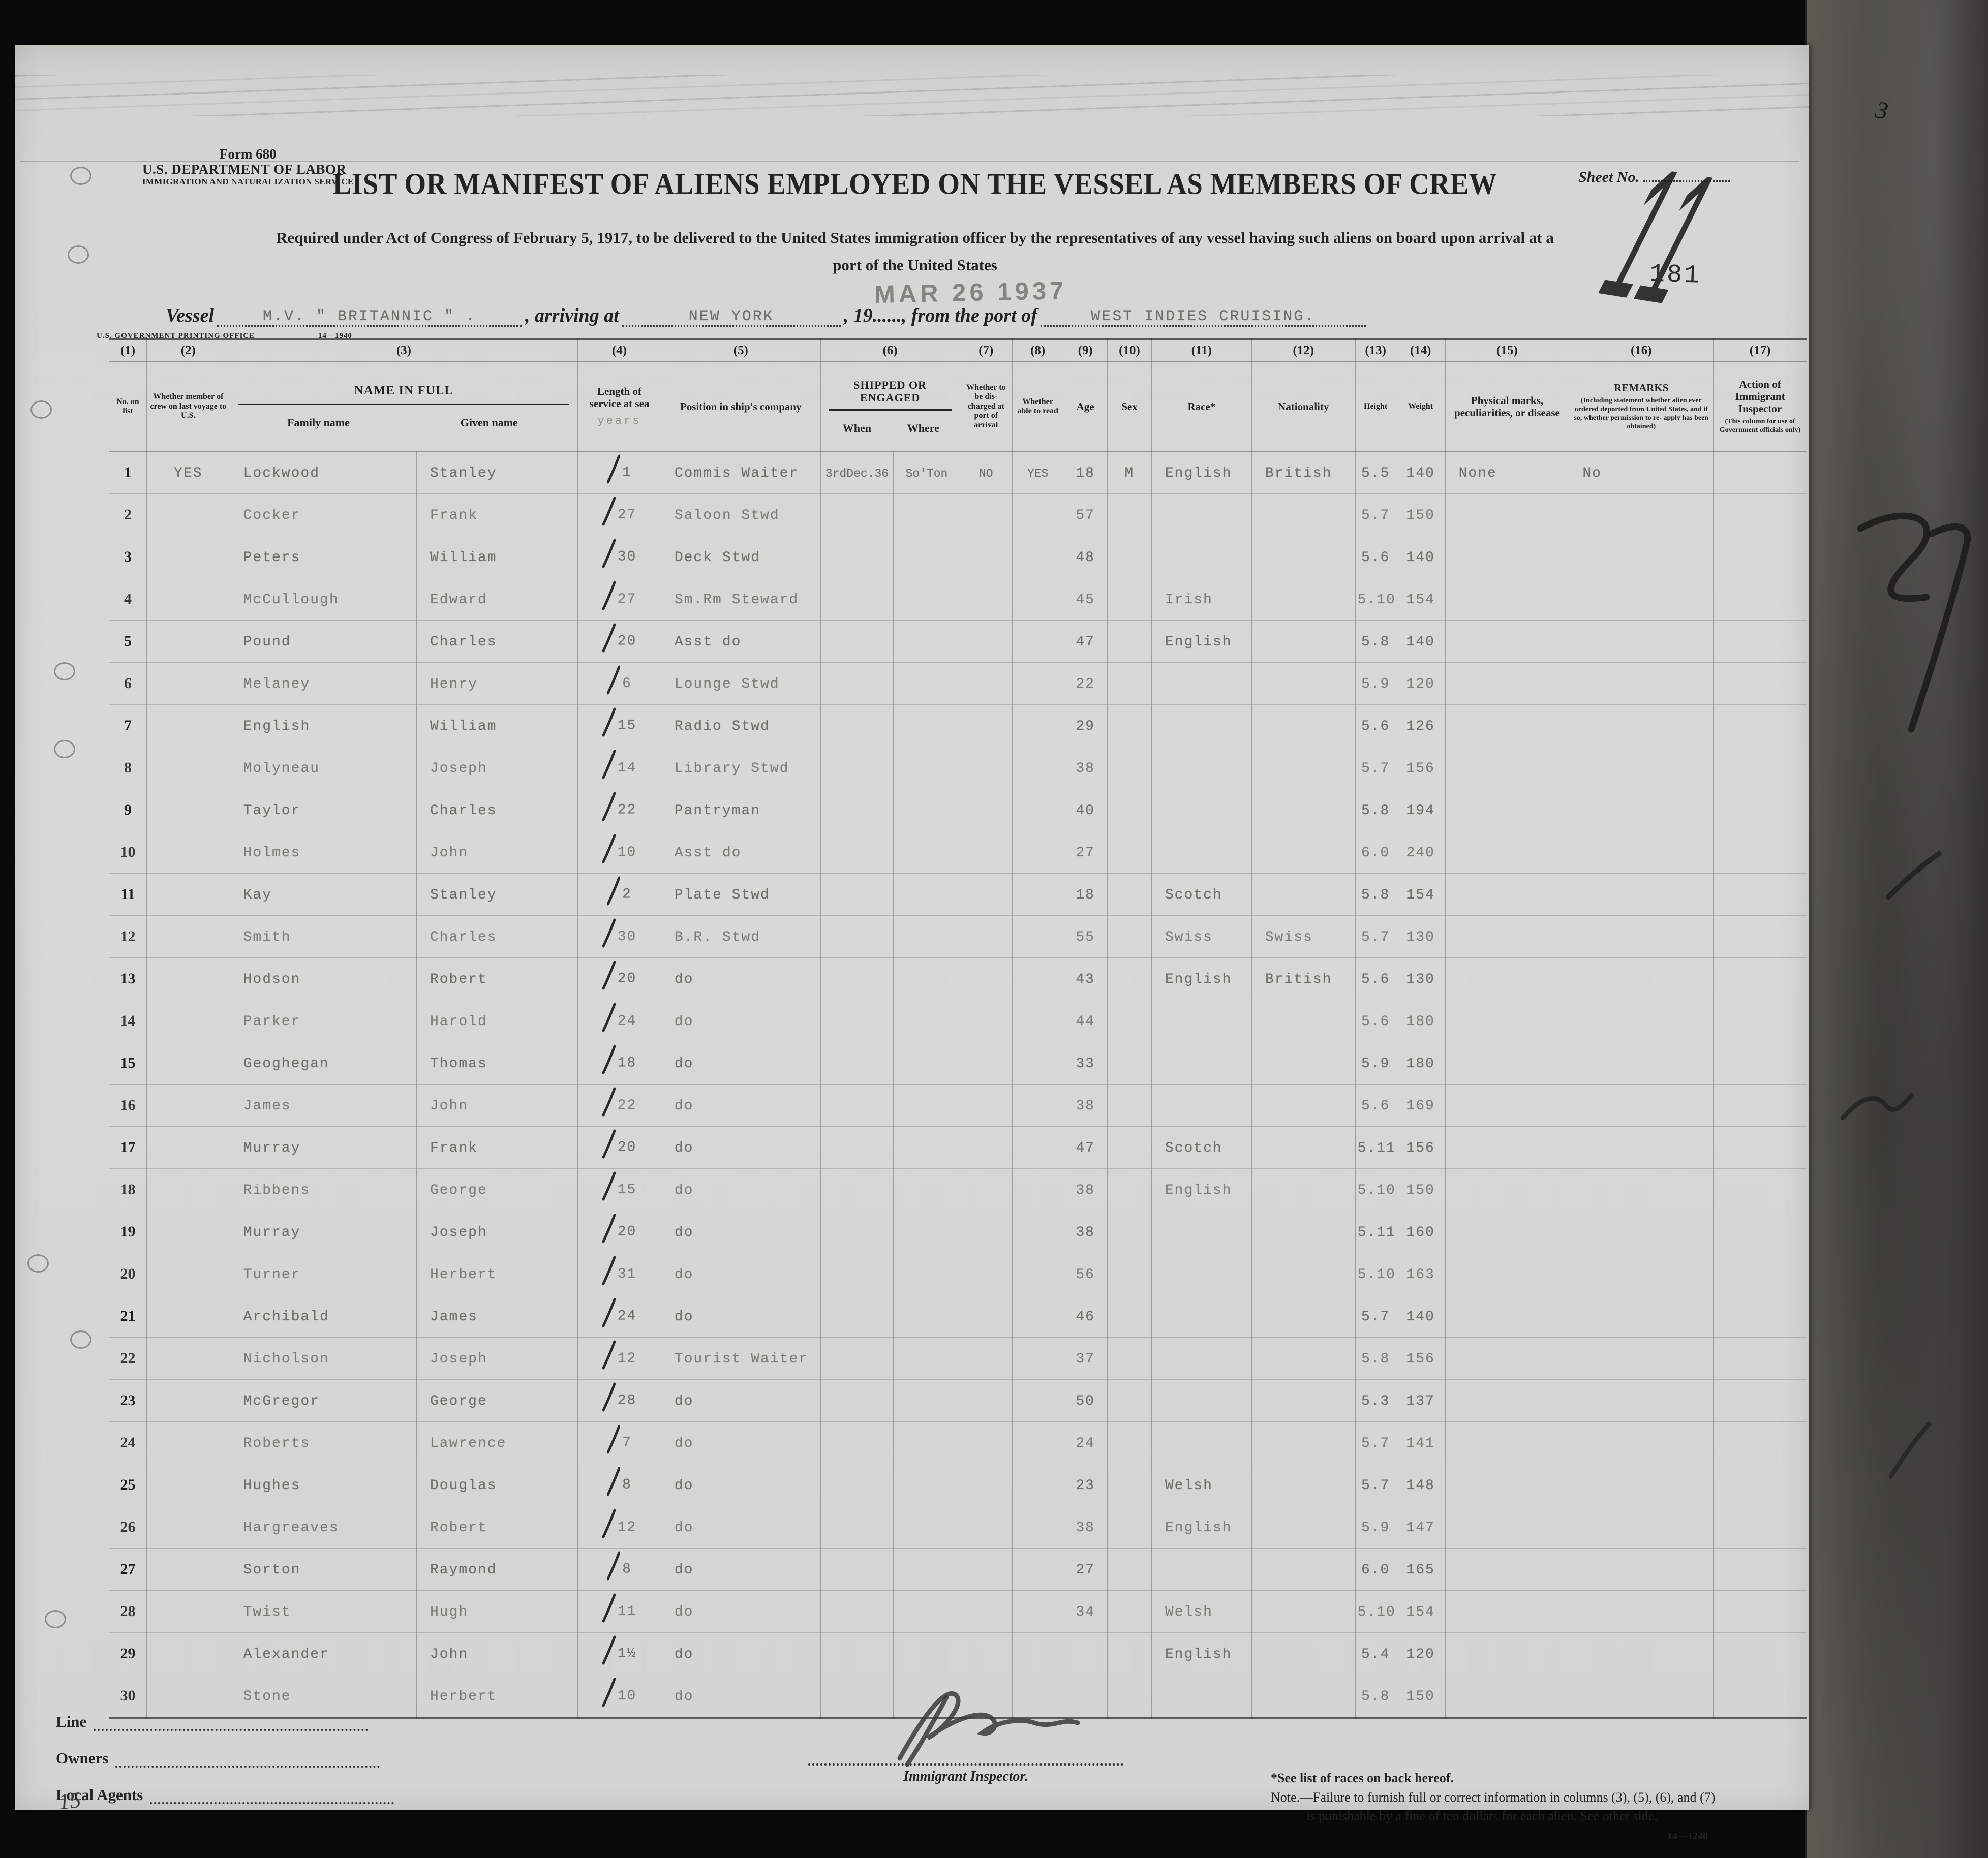  I want to click on cell-height: 5.9, so click(1376, 1063).